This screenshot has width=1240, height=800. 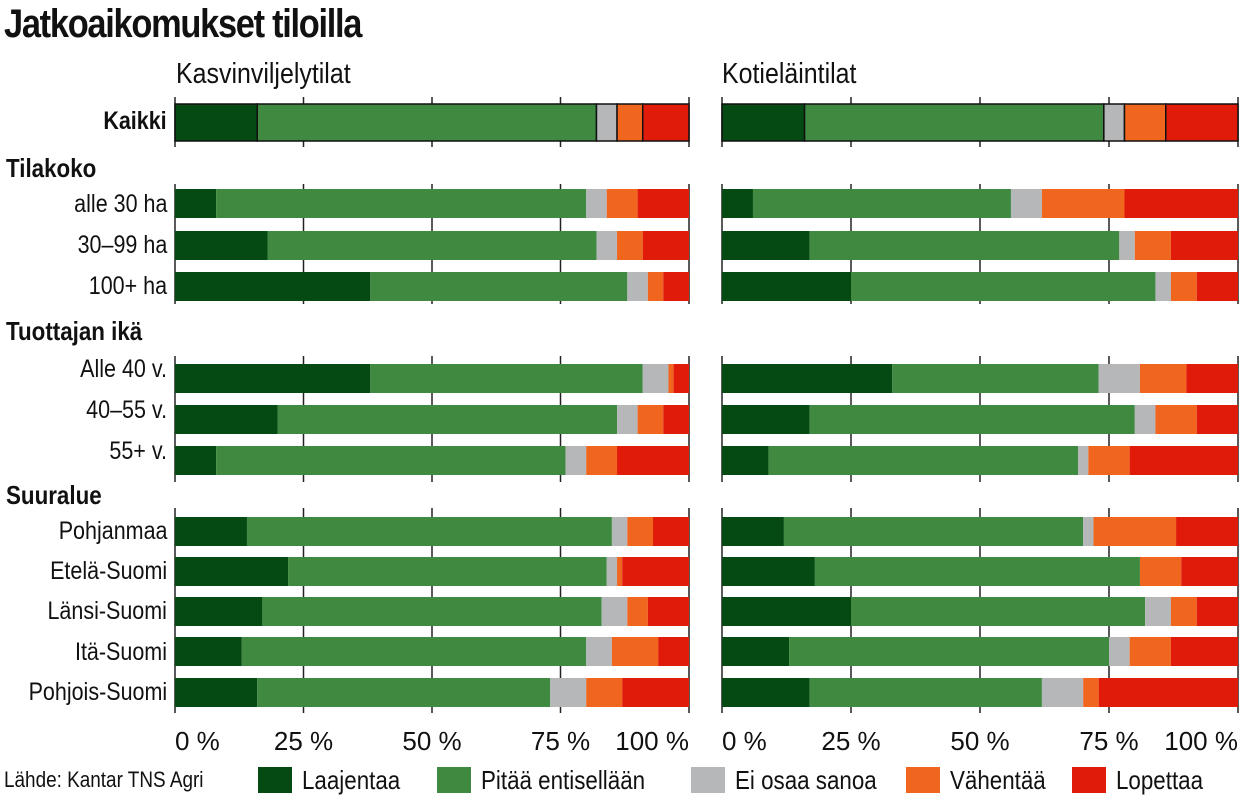 What do you see at coordinates (1083, 460) in the screenshot?
I see `bar-segment-ei-osaa-sanoa-panel1-row6` at bounding box center [1083, 460].